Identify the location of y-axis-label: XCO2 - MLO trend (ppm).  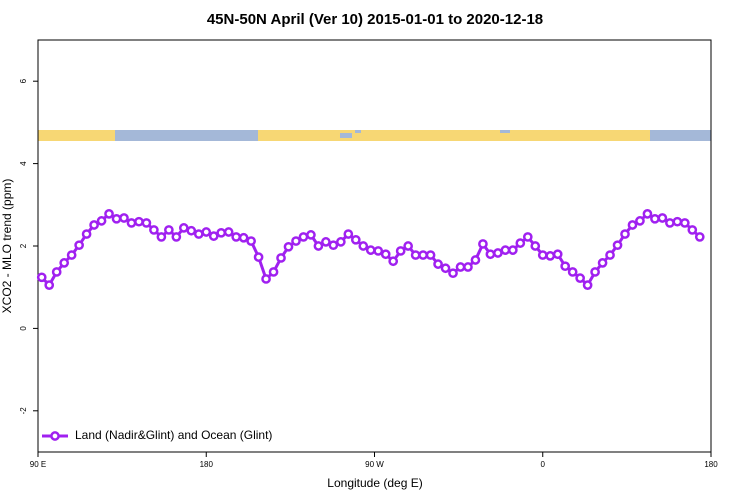
(7, 246).